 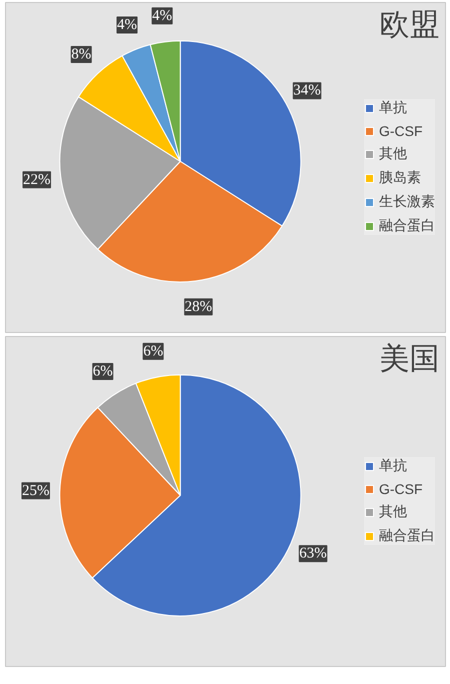 I want to click on legend-label: 生长激素, so click(x=407, y=202).